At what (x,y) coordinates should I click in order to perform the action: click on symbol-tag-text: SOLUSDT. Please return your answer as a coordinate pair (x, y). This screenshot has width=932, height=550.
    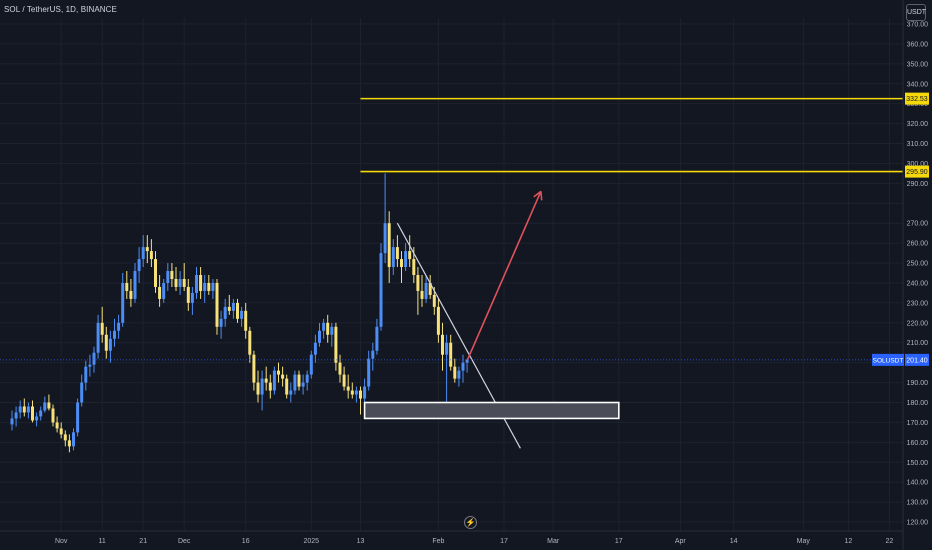
    Looking at the image, I should click on (888, 360).